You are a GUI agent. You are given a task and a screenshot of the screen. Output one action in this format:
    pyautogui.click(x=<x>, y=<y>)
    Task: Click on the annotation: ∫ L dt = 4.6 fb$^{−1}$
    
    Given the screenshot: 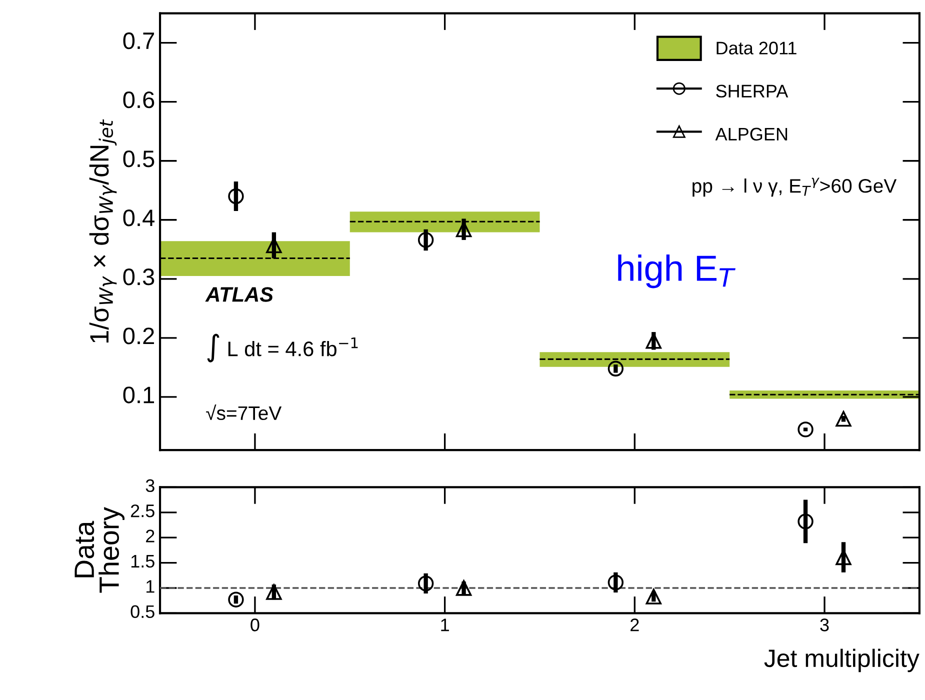 What is the action you would take?
    pyautogui.click(x=282, y=348)
    